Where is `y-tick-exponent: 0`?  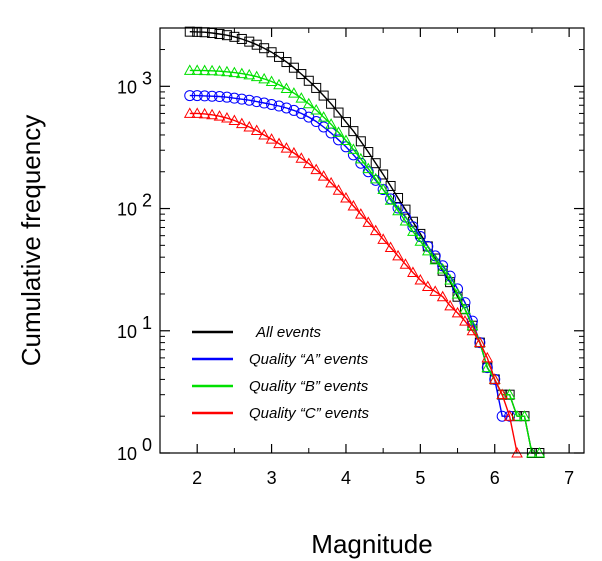
y-tick-exponent: 0 is located at coordinates (147, 445).